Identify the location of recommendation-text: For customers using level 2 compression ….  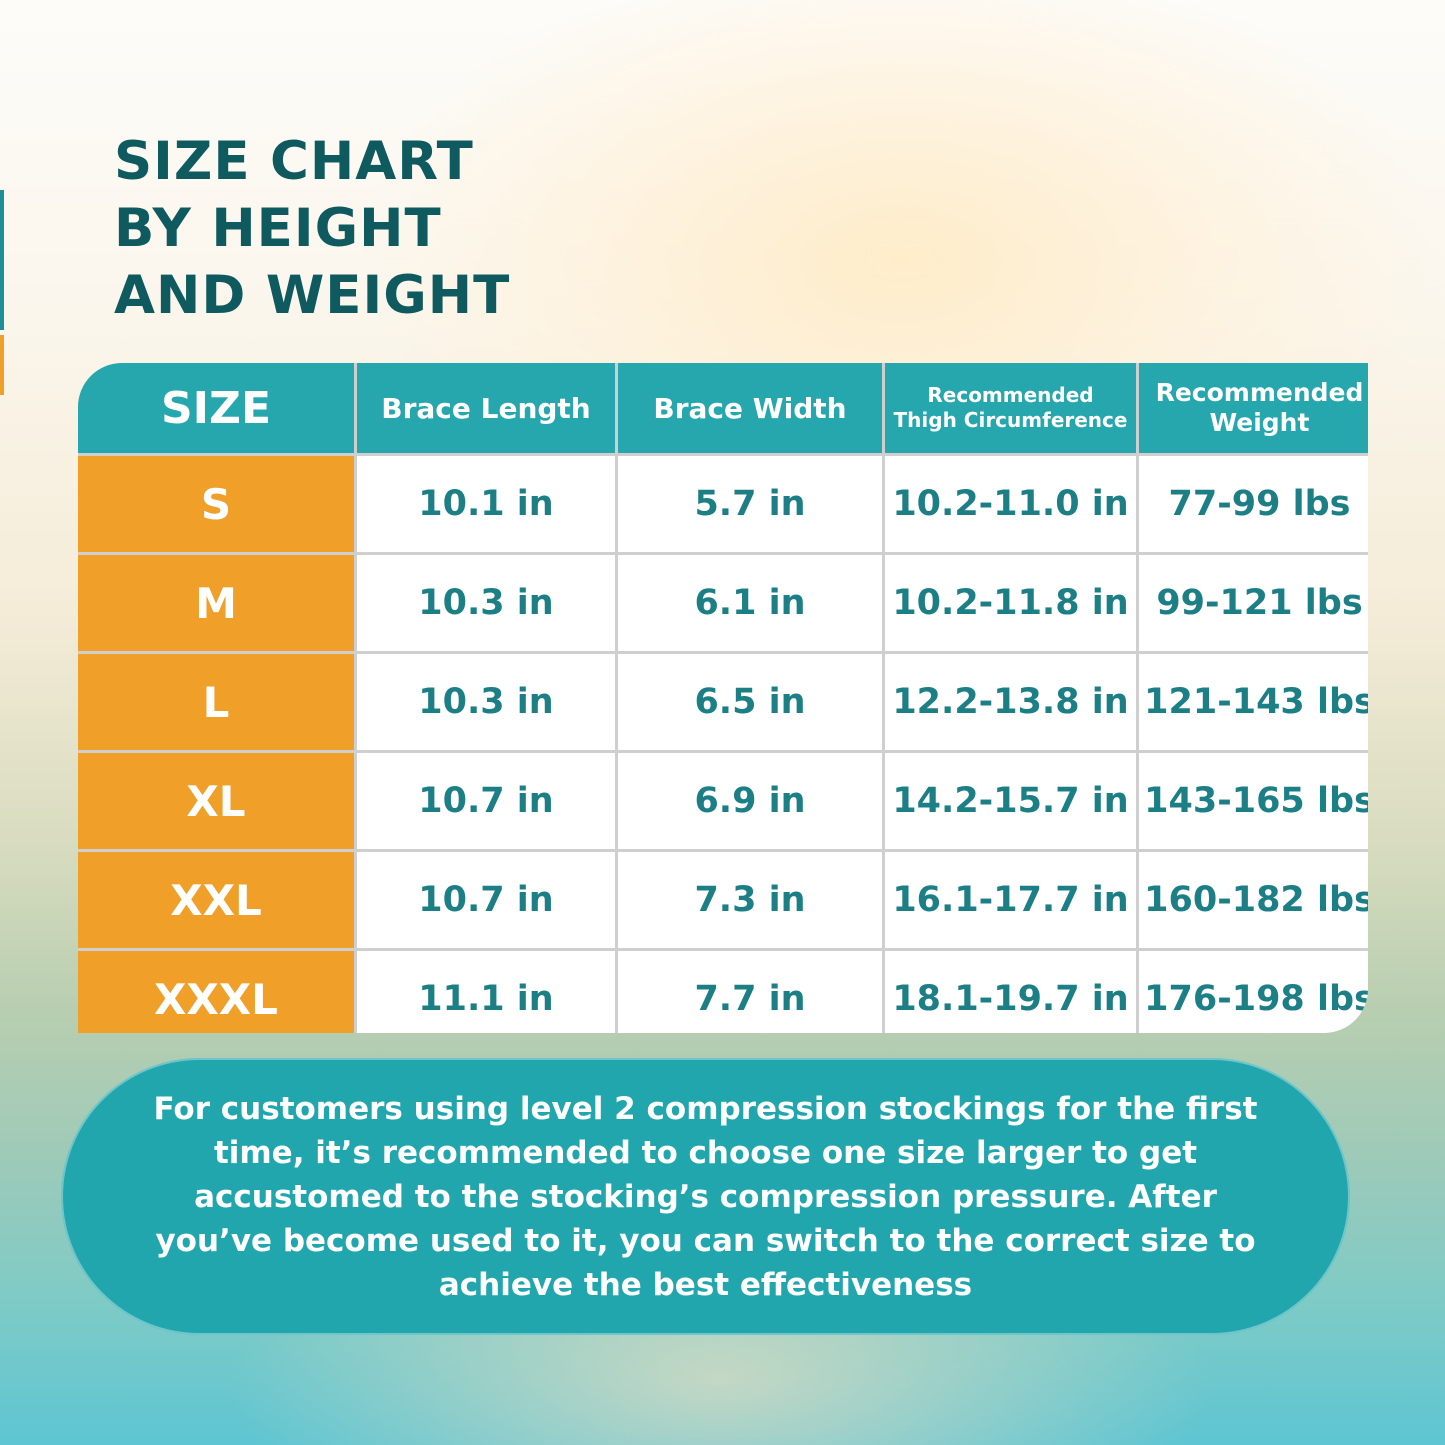
(705, 1196).